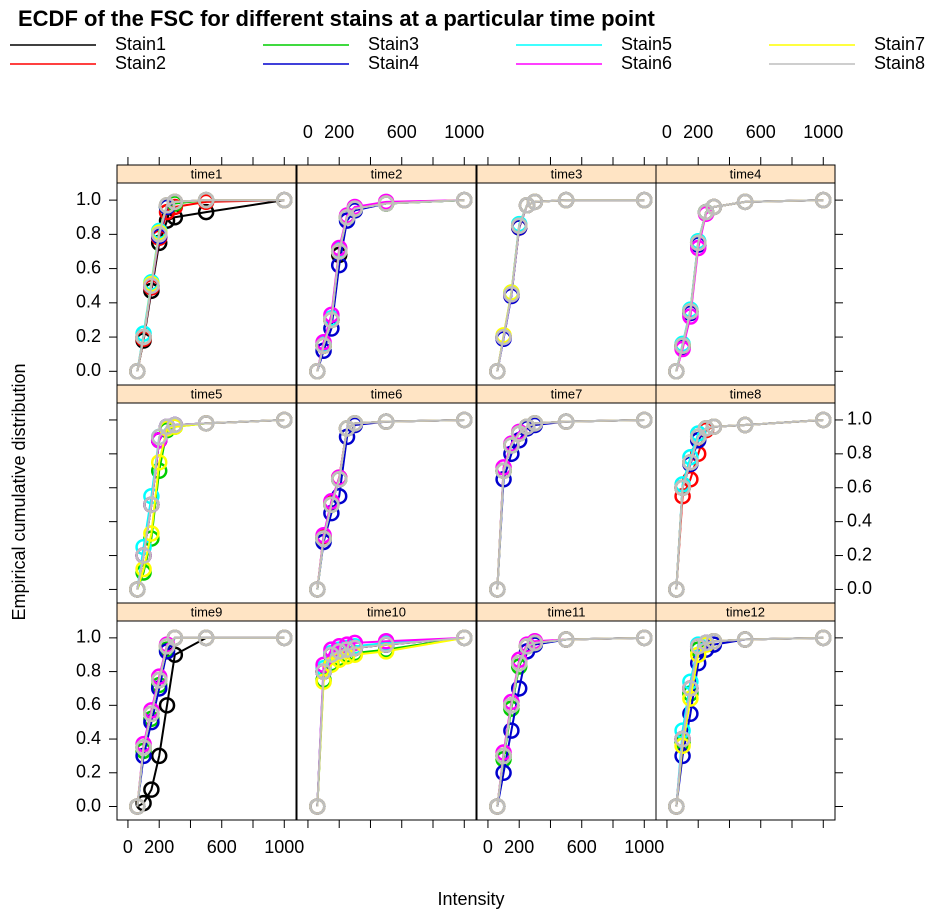 This screenshot has width=943, height=917. Describe the element at coordinates (567, 393) in the screenshot. I see `panel-title: time7` at that location.